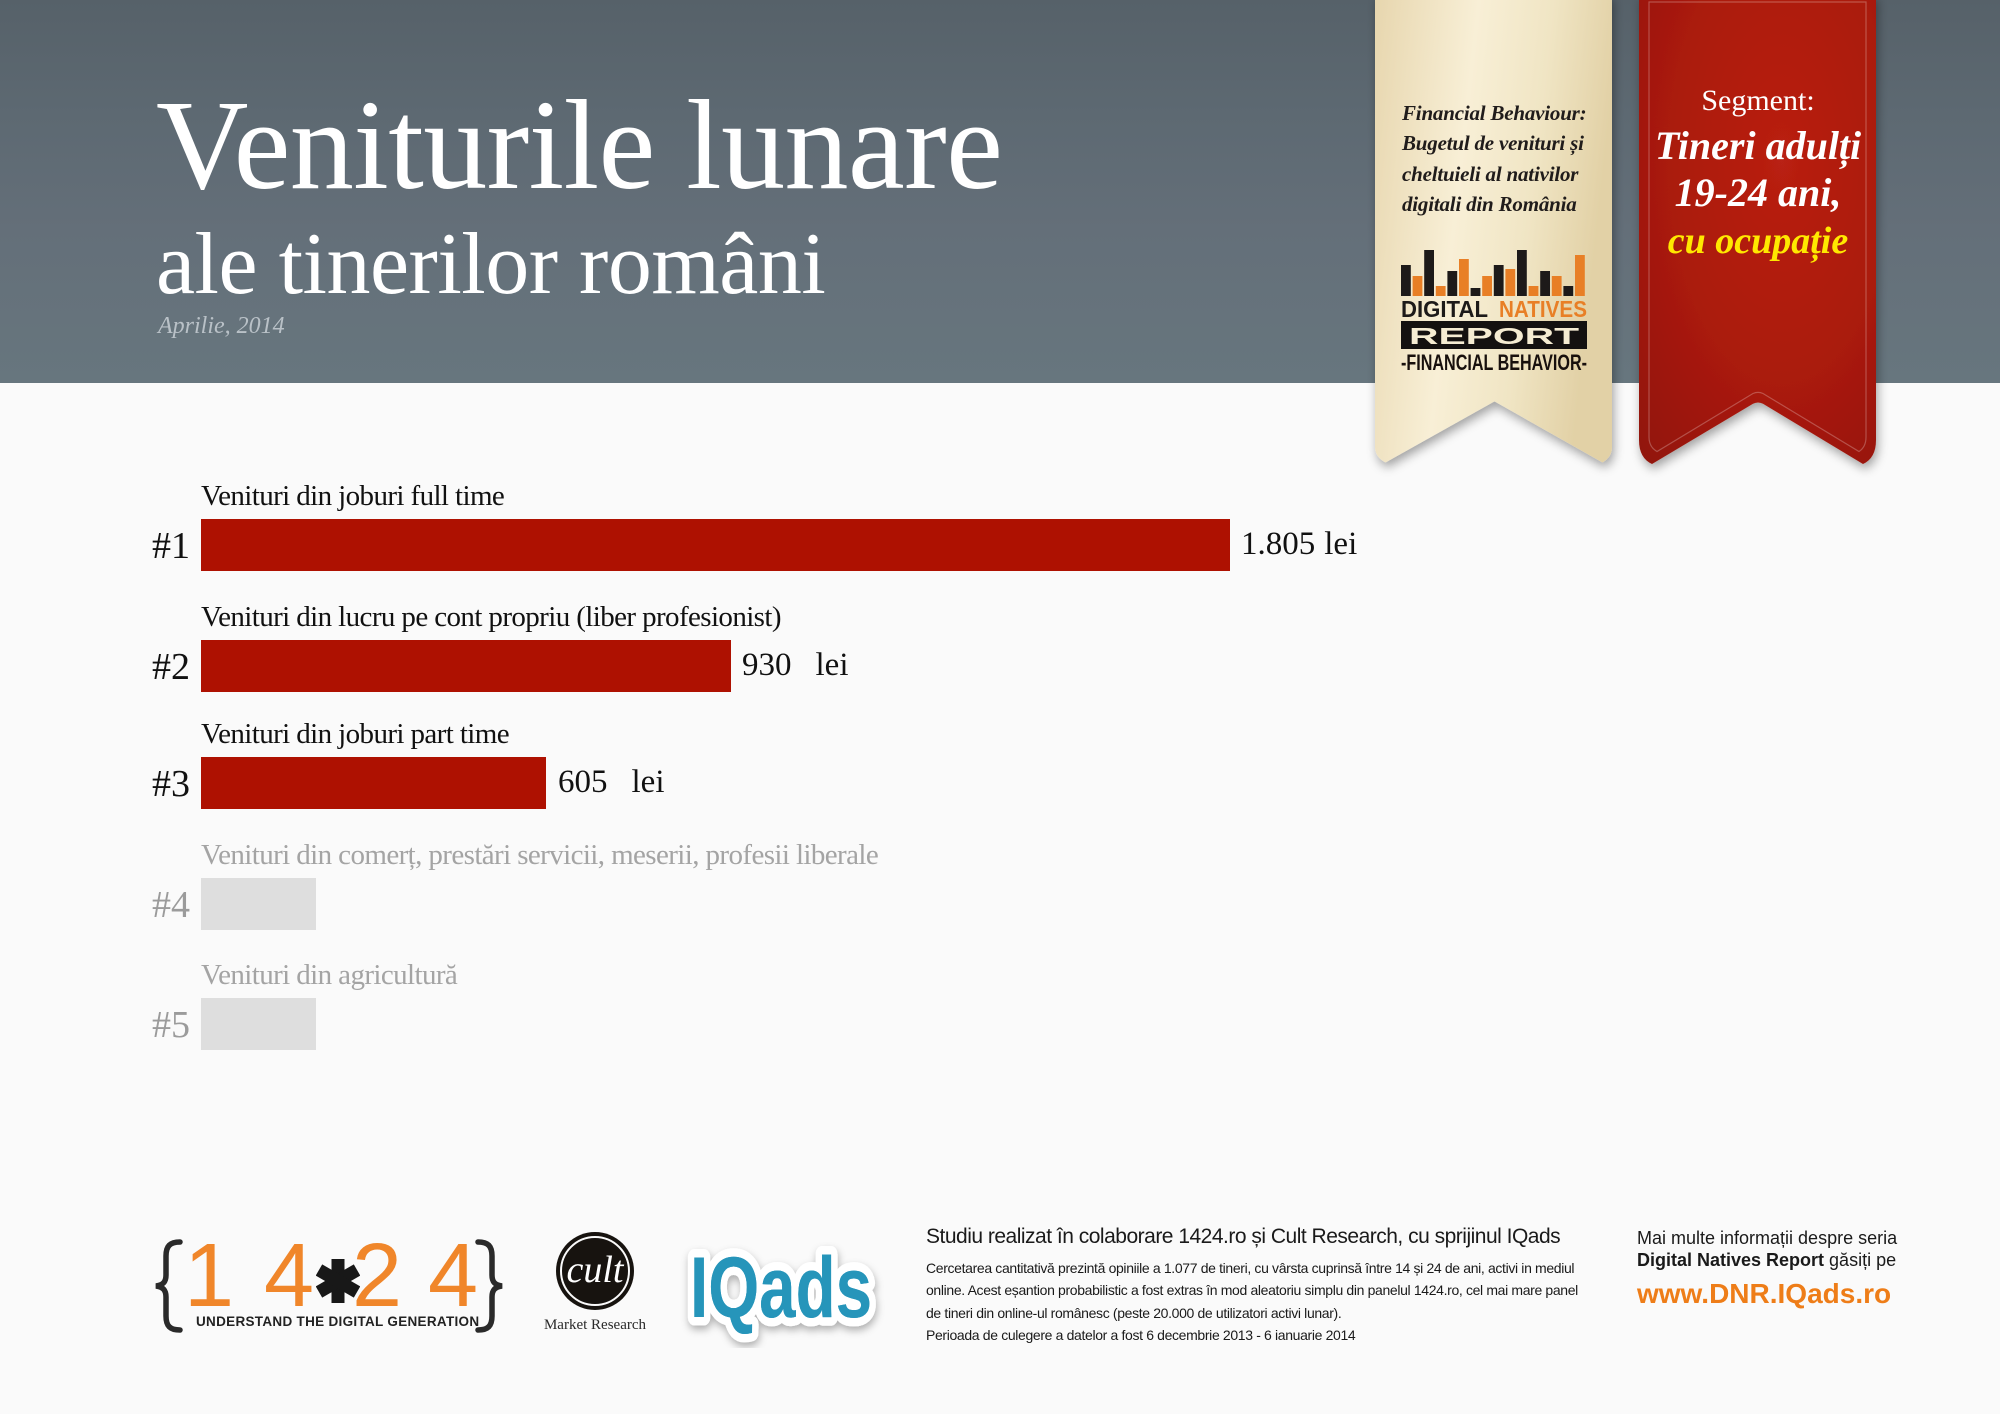  I want to click on svg-text: NATIVES, so click(1543, 309).